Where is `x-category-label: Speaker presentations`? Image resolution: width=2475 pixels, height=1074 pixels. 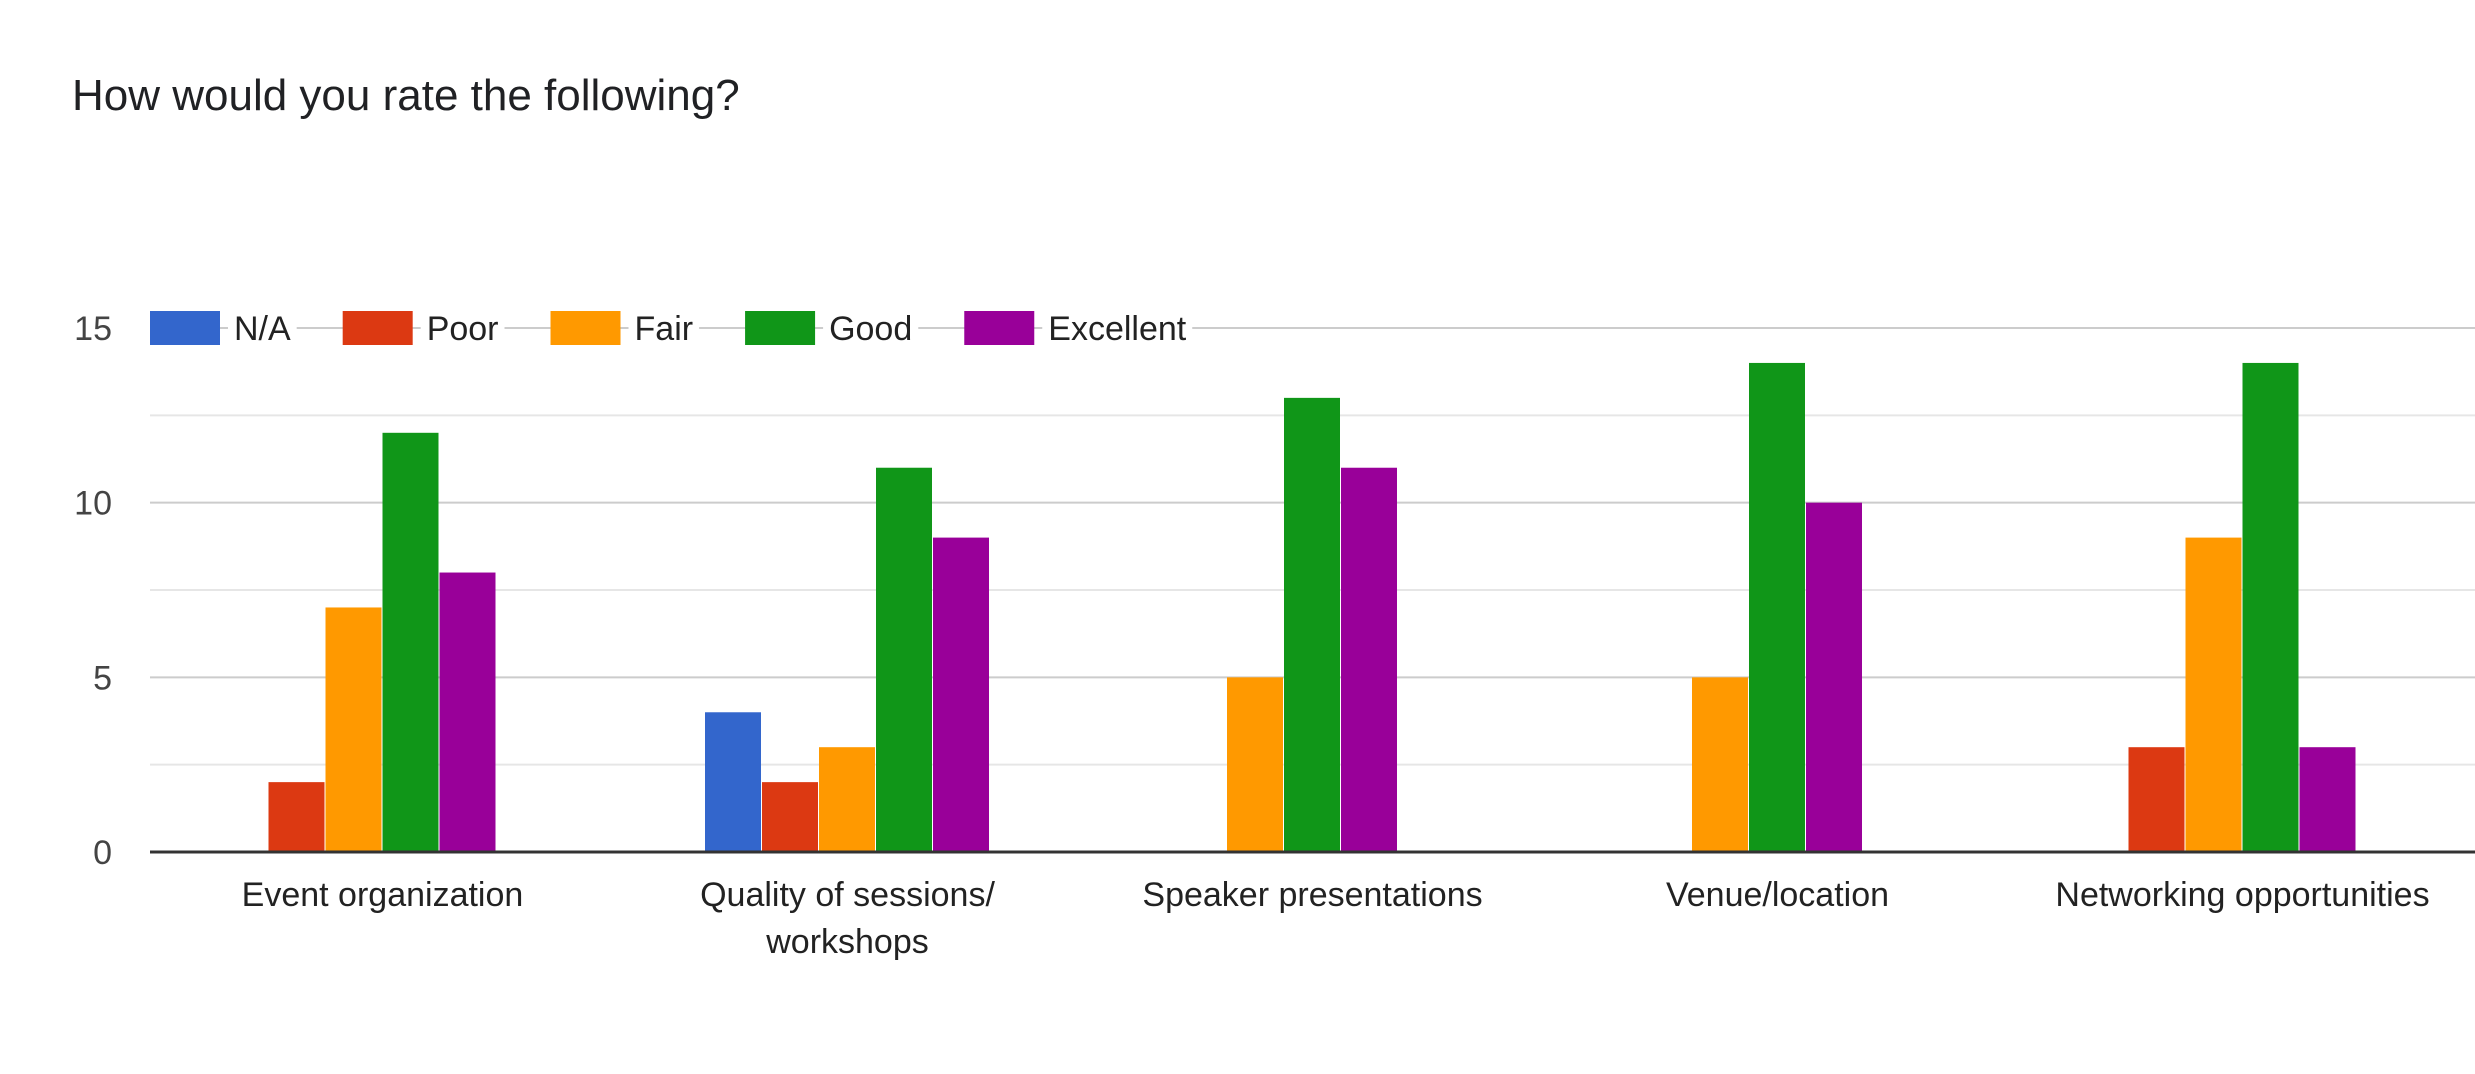
x-category-label: Speaker presentations is located at coordinates (1312, 895).